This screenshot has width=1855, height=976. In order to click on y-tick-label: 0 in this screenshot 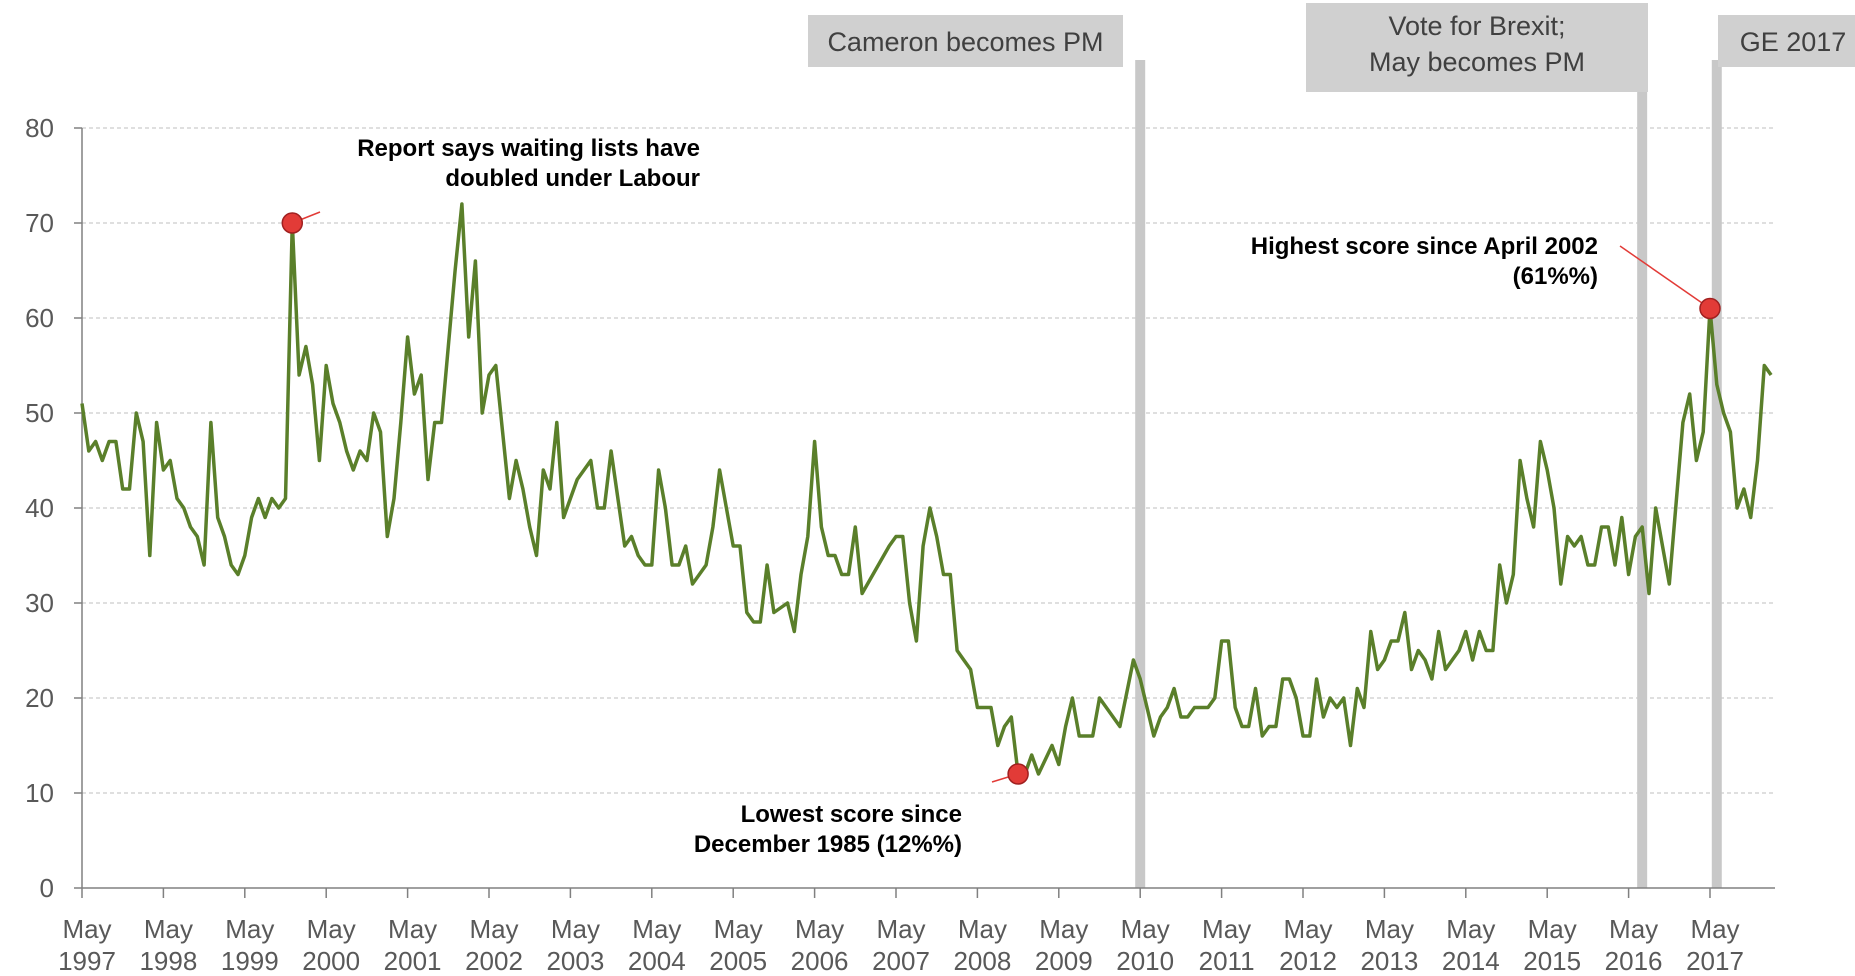, I will do `click(47, 888)`.